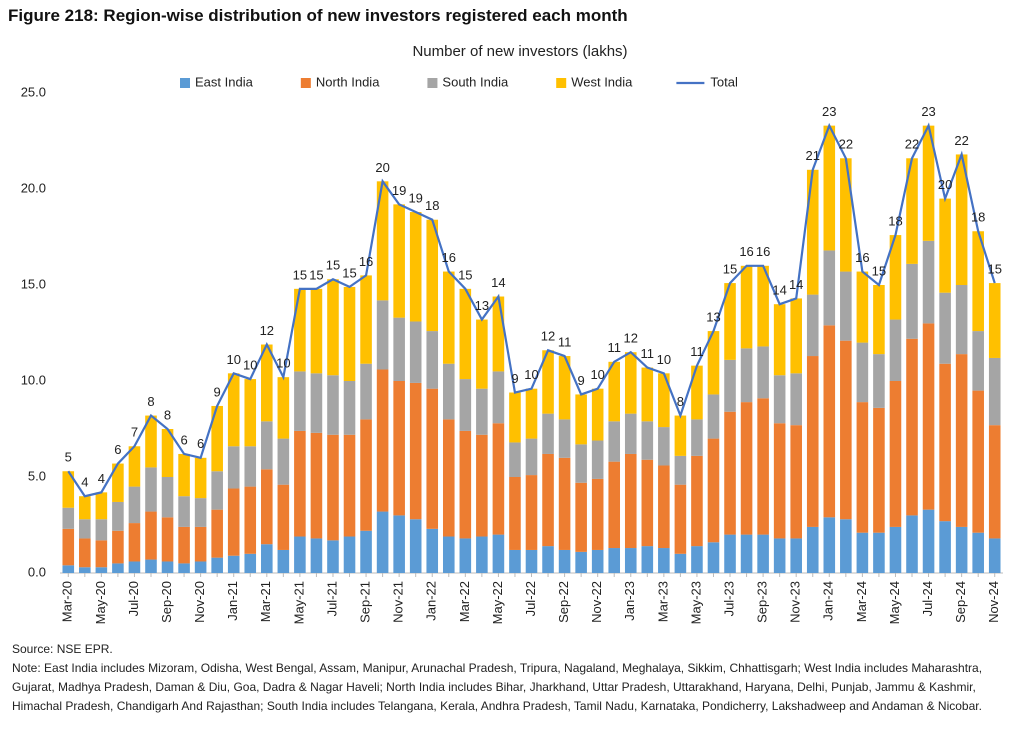 The image size is (1024, 745). Describe the element at coordinates (945, 184) in the screenshot. I see `data-label: 20` at that location.